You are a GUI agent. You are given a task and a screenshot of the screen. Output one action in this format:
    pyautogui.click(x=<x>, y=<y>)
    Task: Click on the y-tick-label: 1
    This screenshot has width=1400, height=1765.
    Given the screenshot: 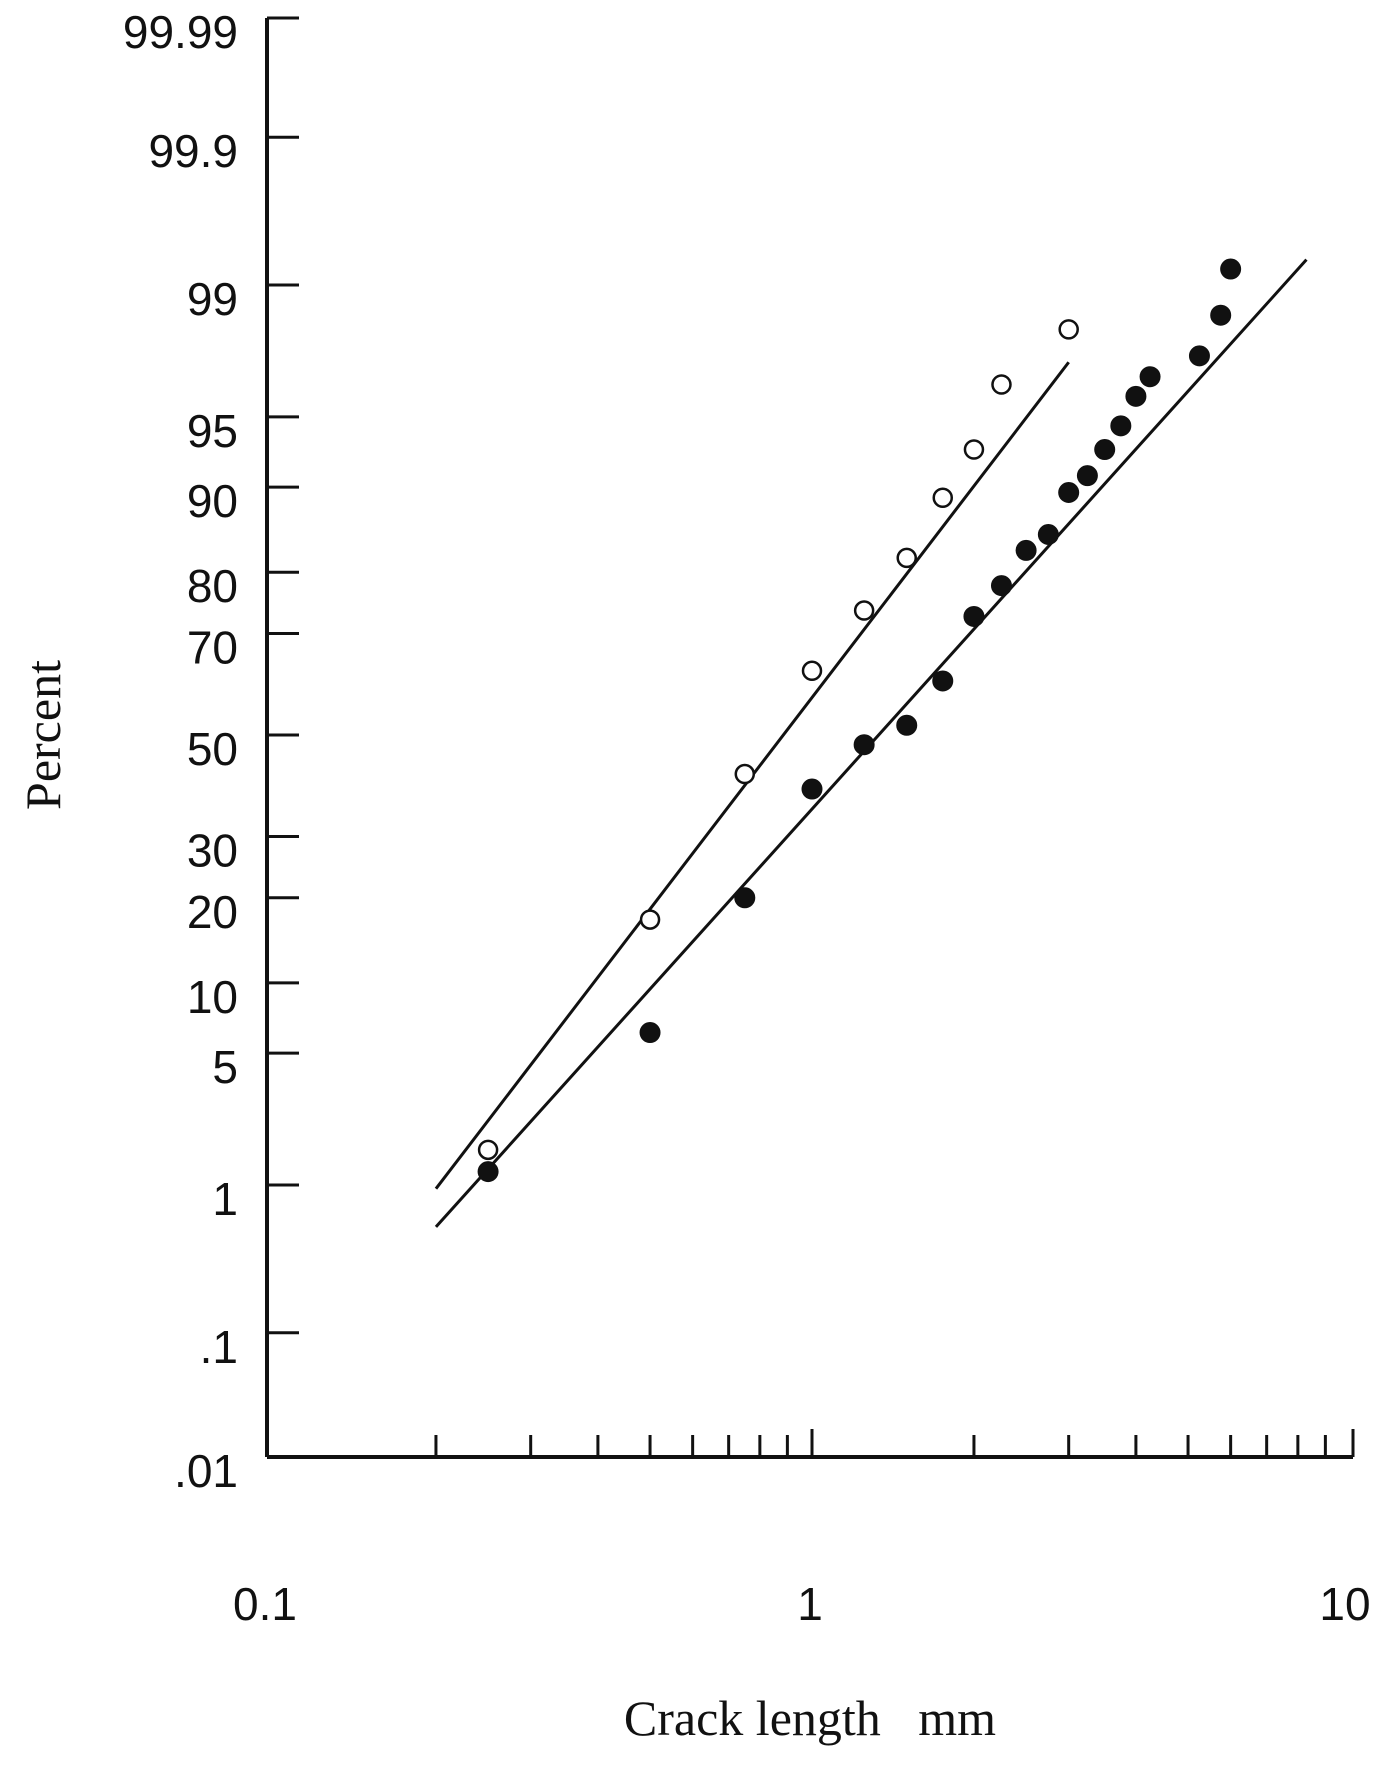 What is the action you would take?
    pyautogui.click(x=225, y=1199)
    